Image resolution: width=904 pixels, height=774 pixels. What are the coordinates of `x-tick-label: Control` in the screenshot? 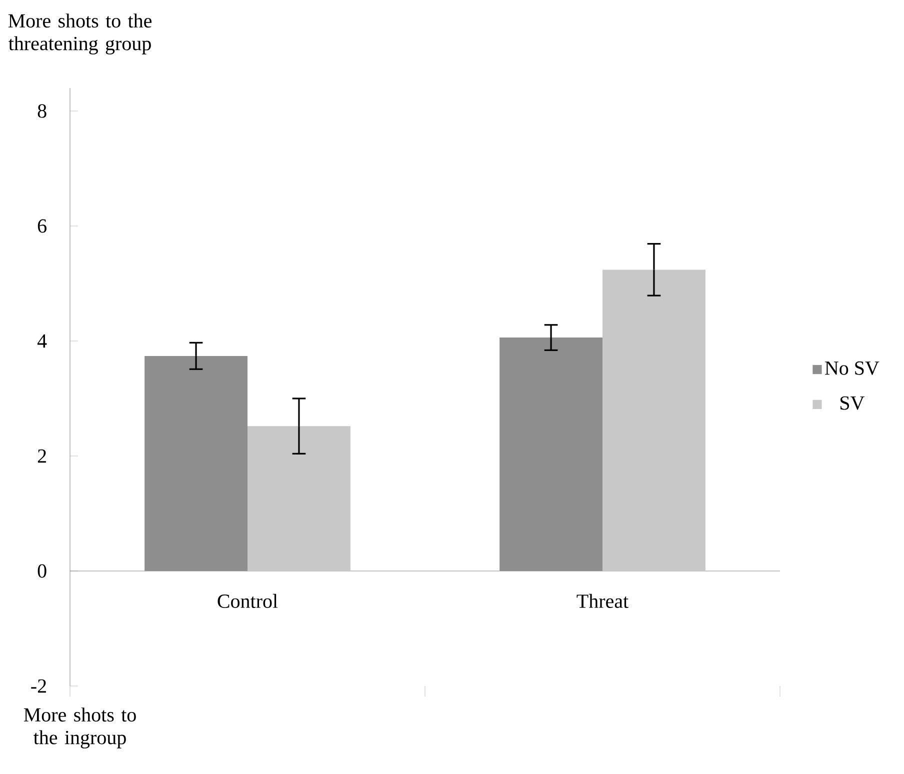 It's located at (248, 601).